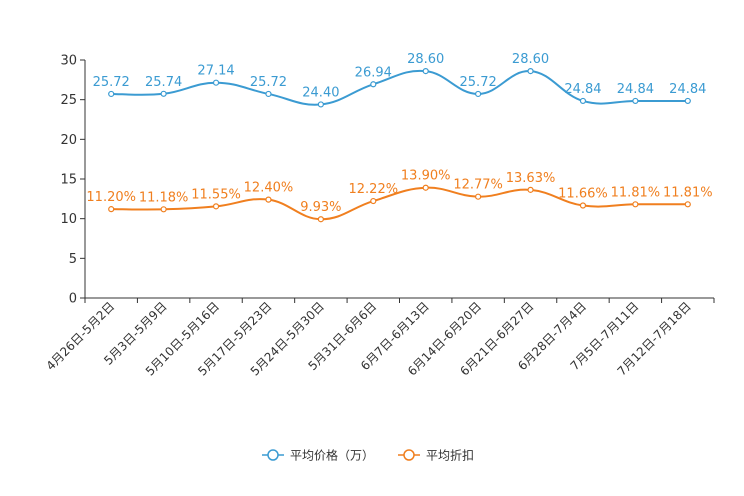 This screenshot has height=496, width=744. Describe the element at coordinates (320, 207) in the screenshot. I see `data-label: 9.93%` at that location.